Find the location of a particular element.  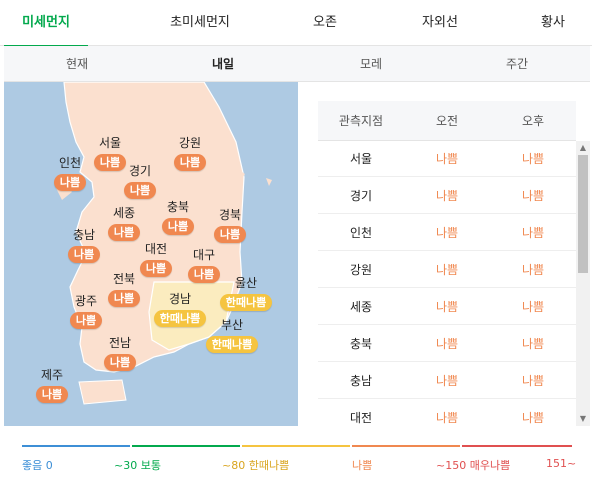

region-daejeon: 대전 나쁨 is located at coordinates (156, 259).